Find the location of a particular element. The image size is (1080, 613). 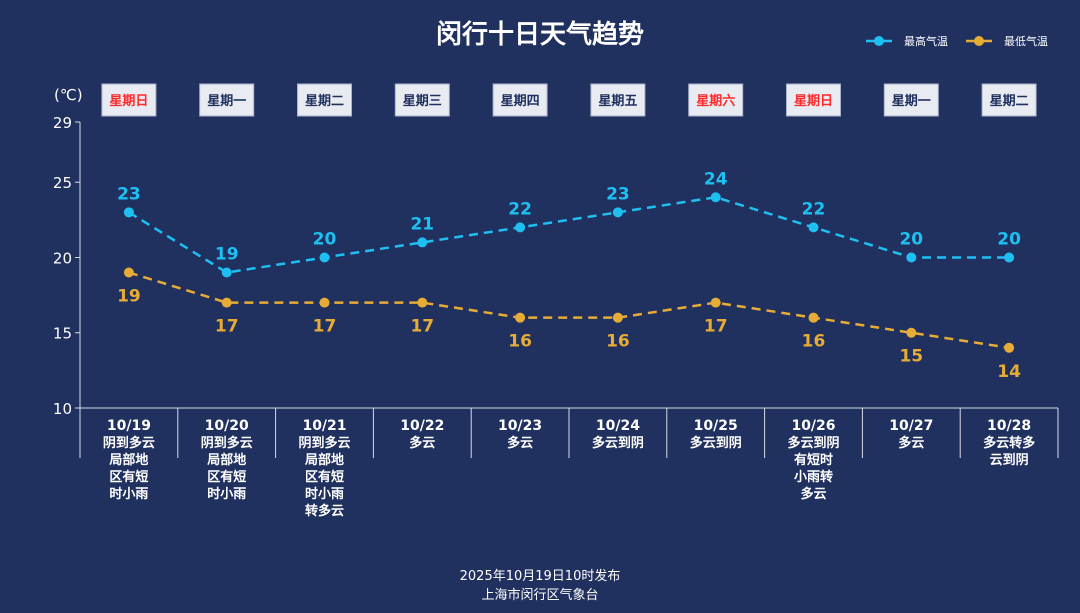

weekday-box: 星期日 is located at coordinates (813, 100).